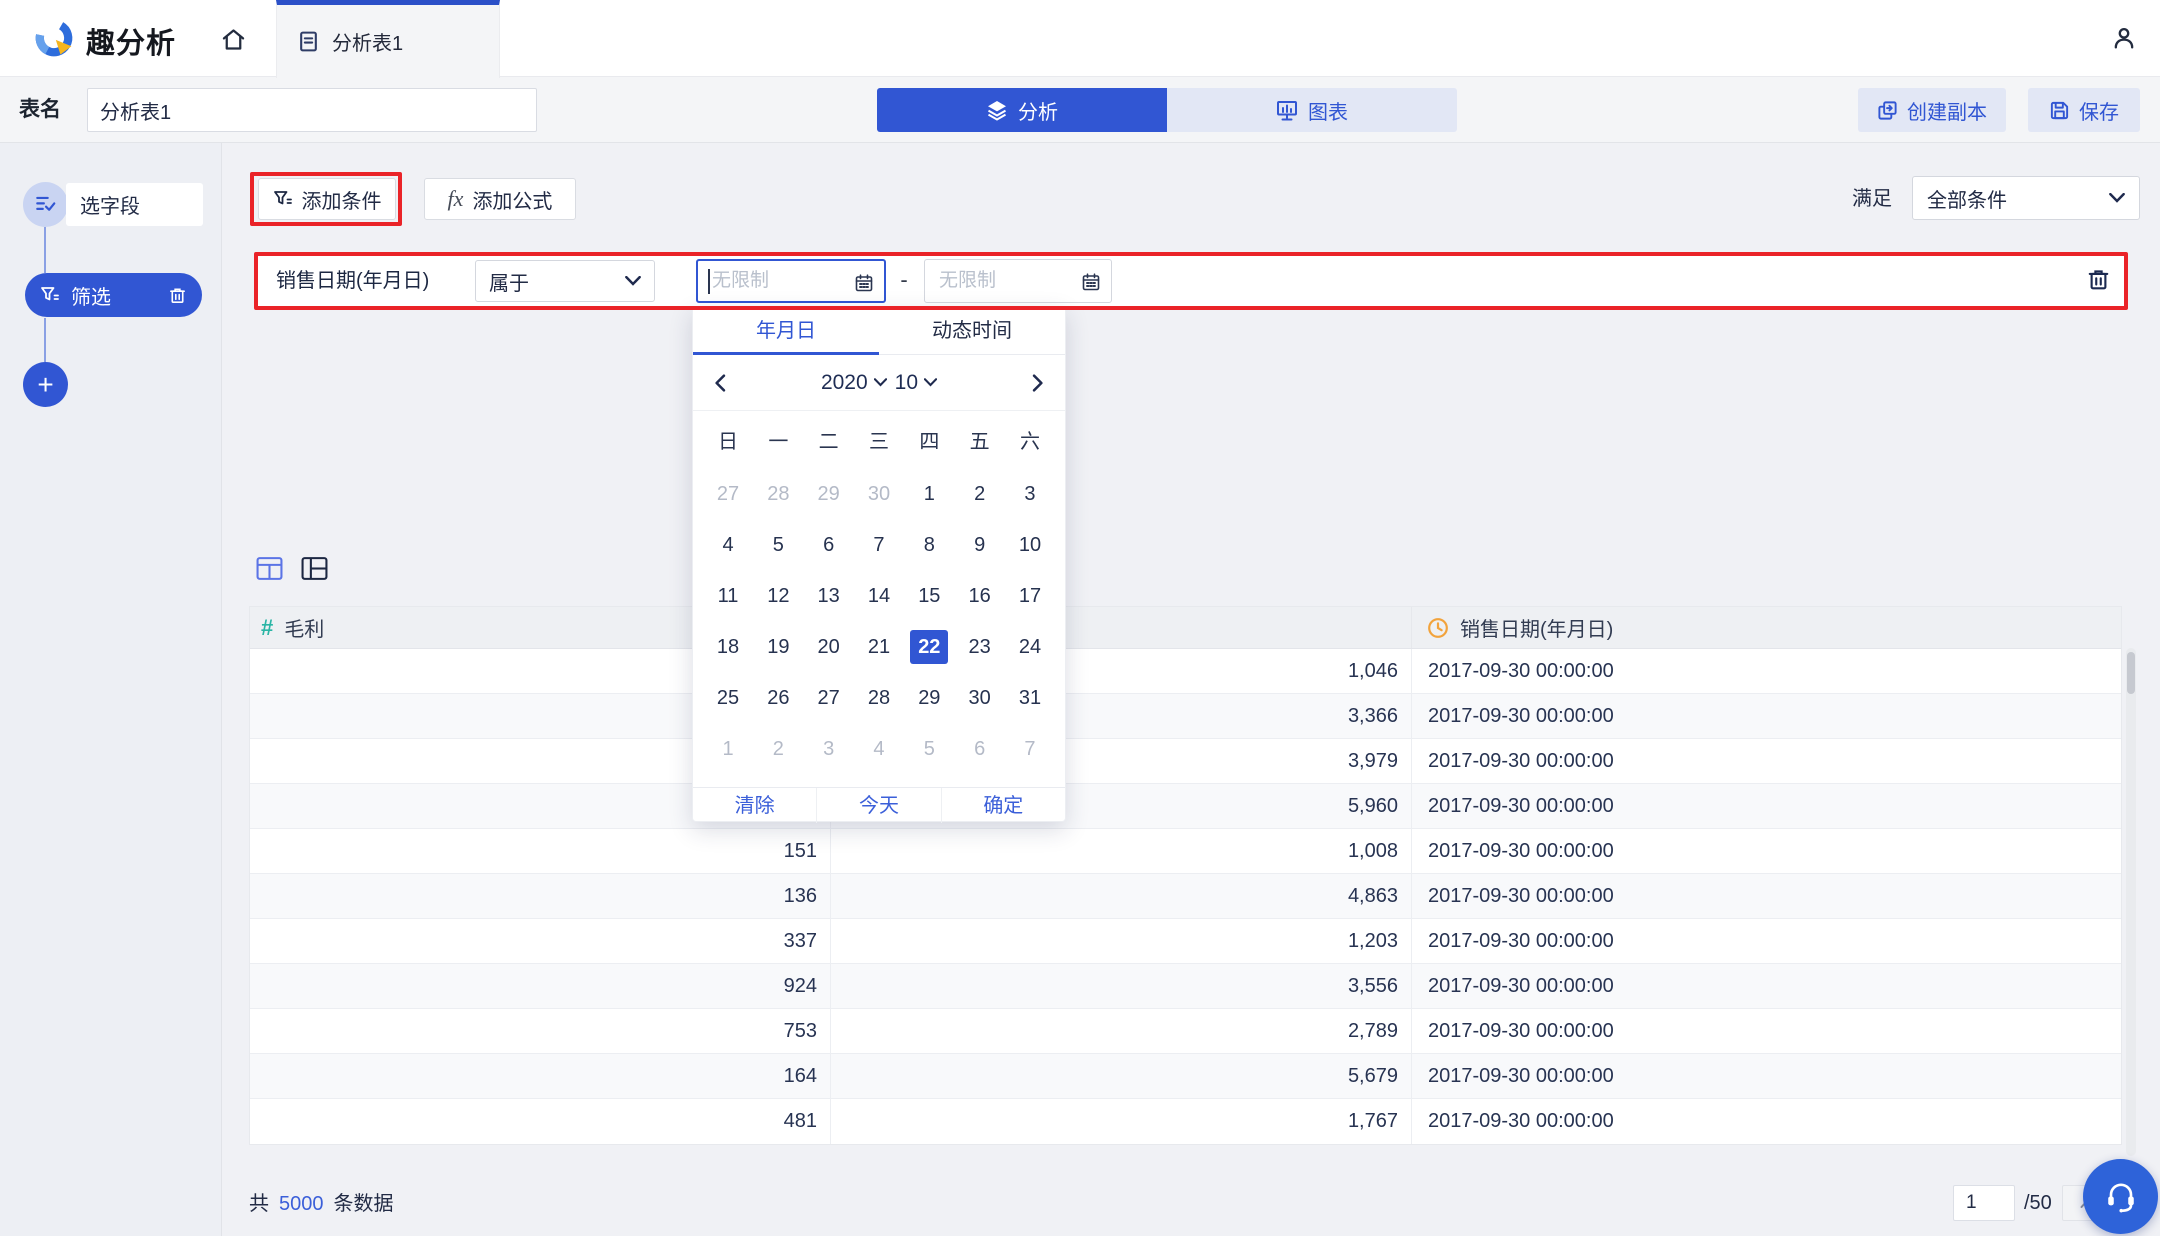 This screenshot has width=2160, height=1236. Describe the element at coordinates (916, 383) in the screenshot. I see `month-select: 10` at that location.